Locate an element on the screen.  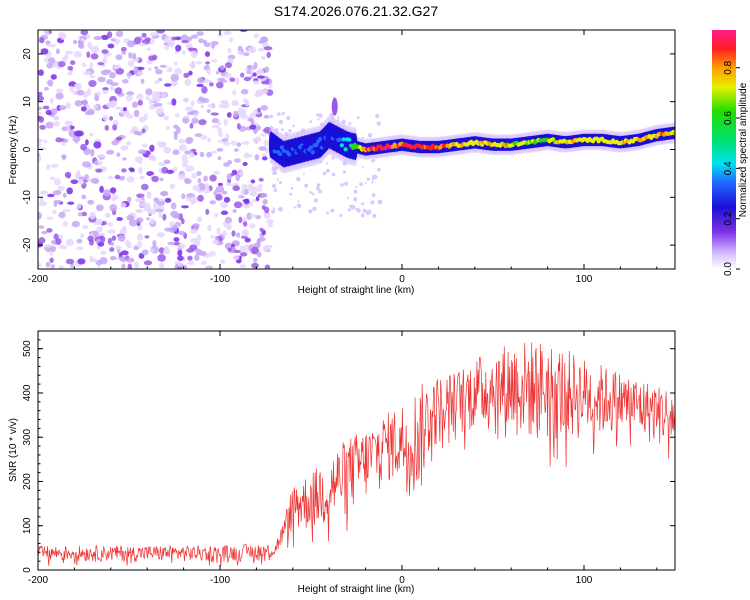
y-tick-label: -10 is located at coordinates (27, 197).